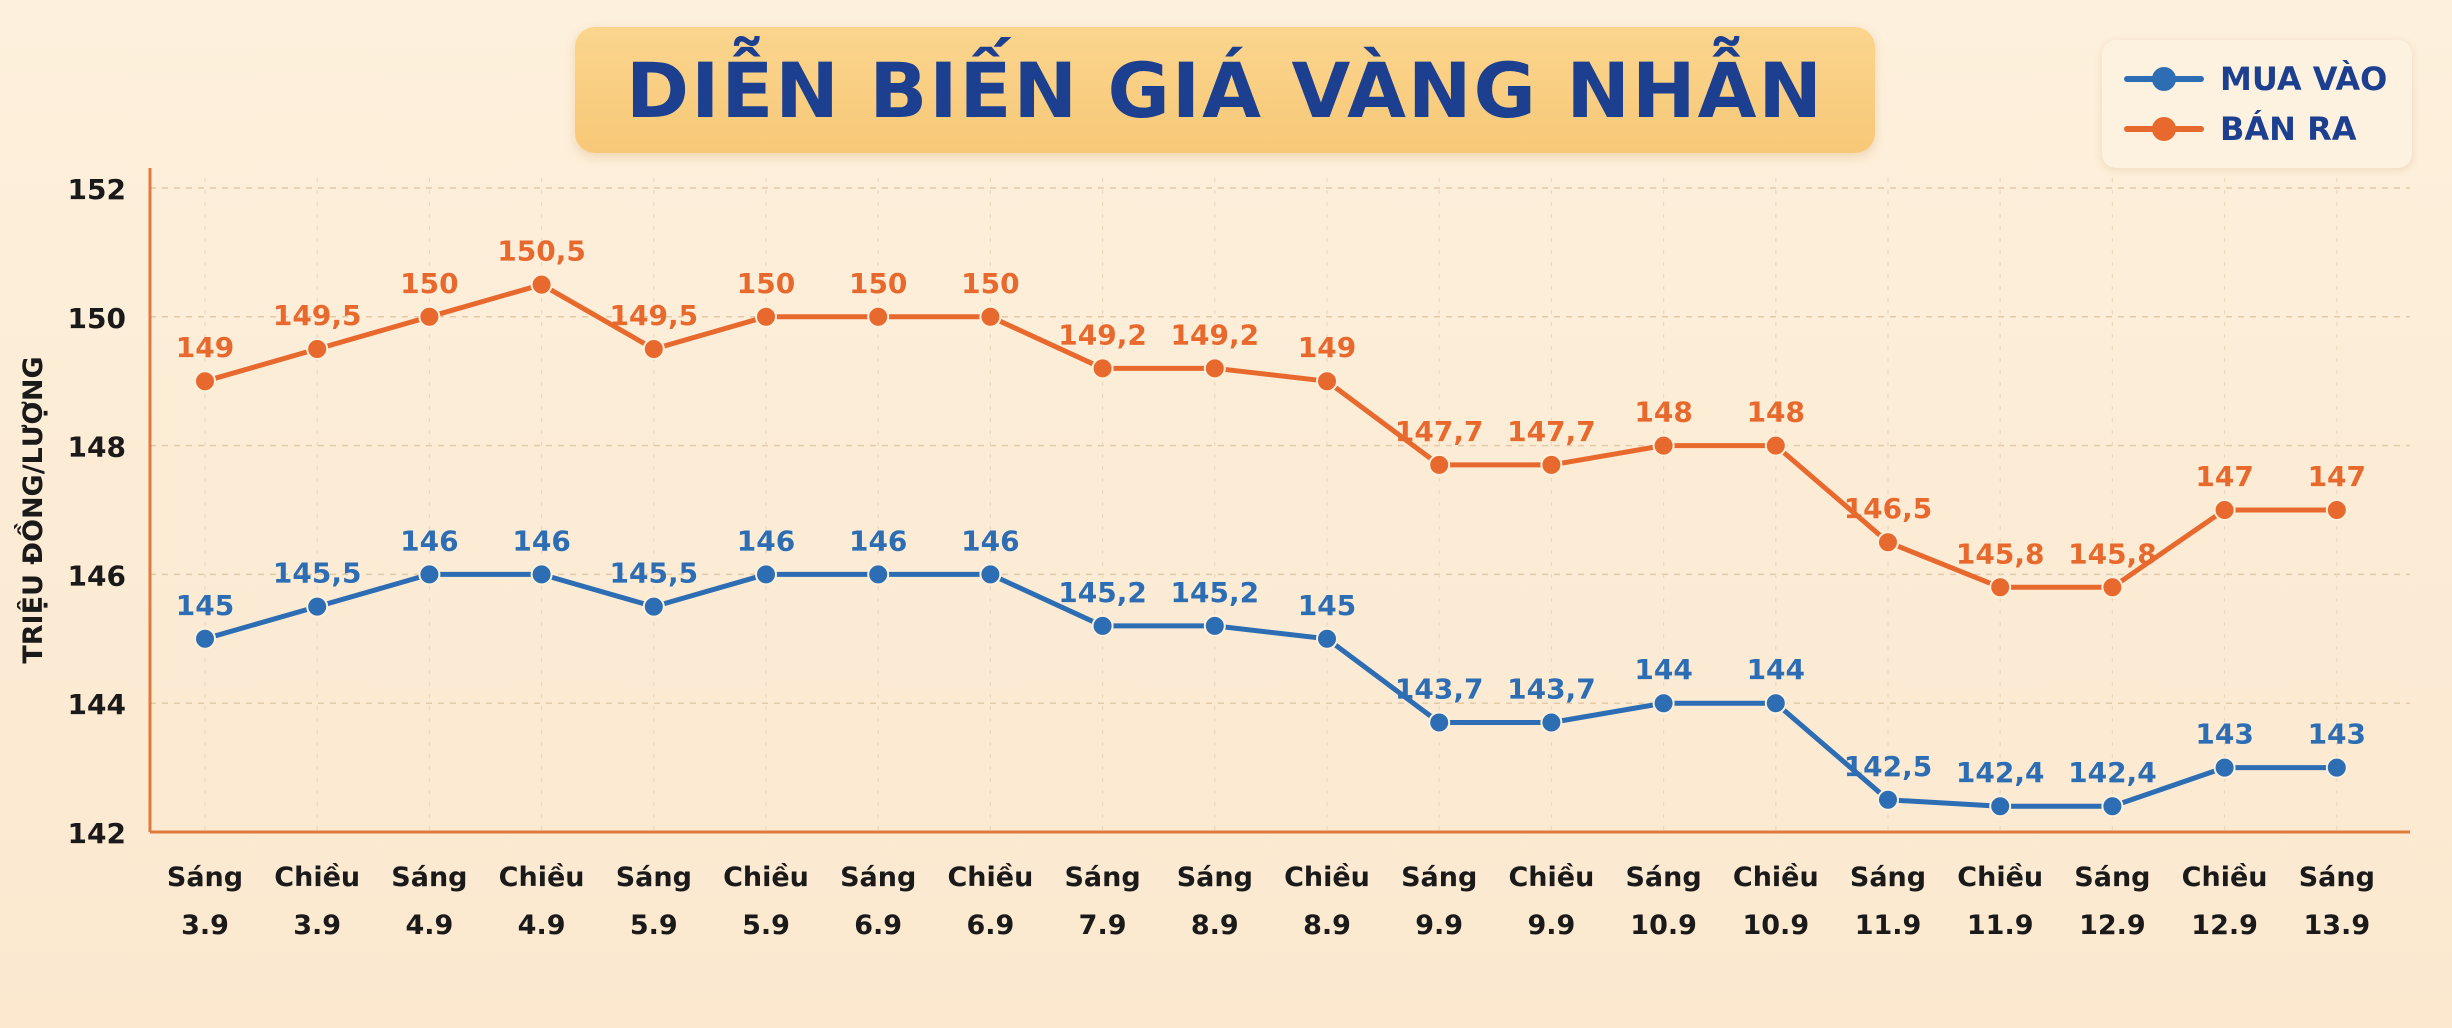 The height and width of the screenshot is (1028, 2452). Describe the element at coordinates (2164, 79) in the screenshot. I see `legend-buy-swatch` at that location.